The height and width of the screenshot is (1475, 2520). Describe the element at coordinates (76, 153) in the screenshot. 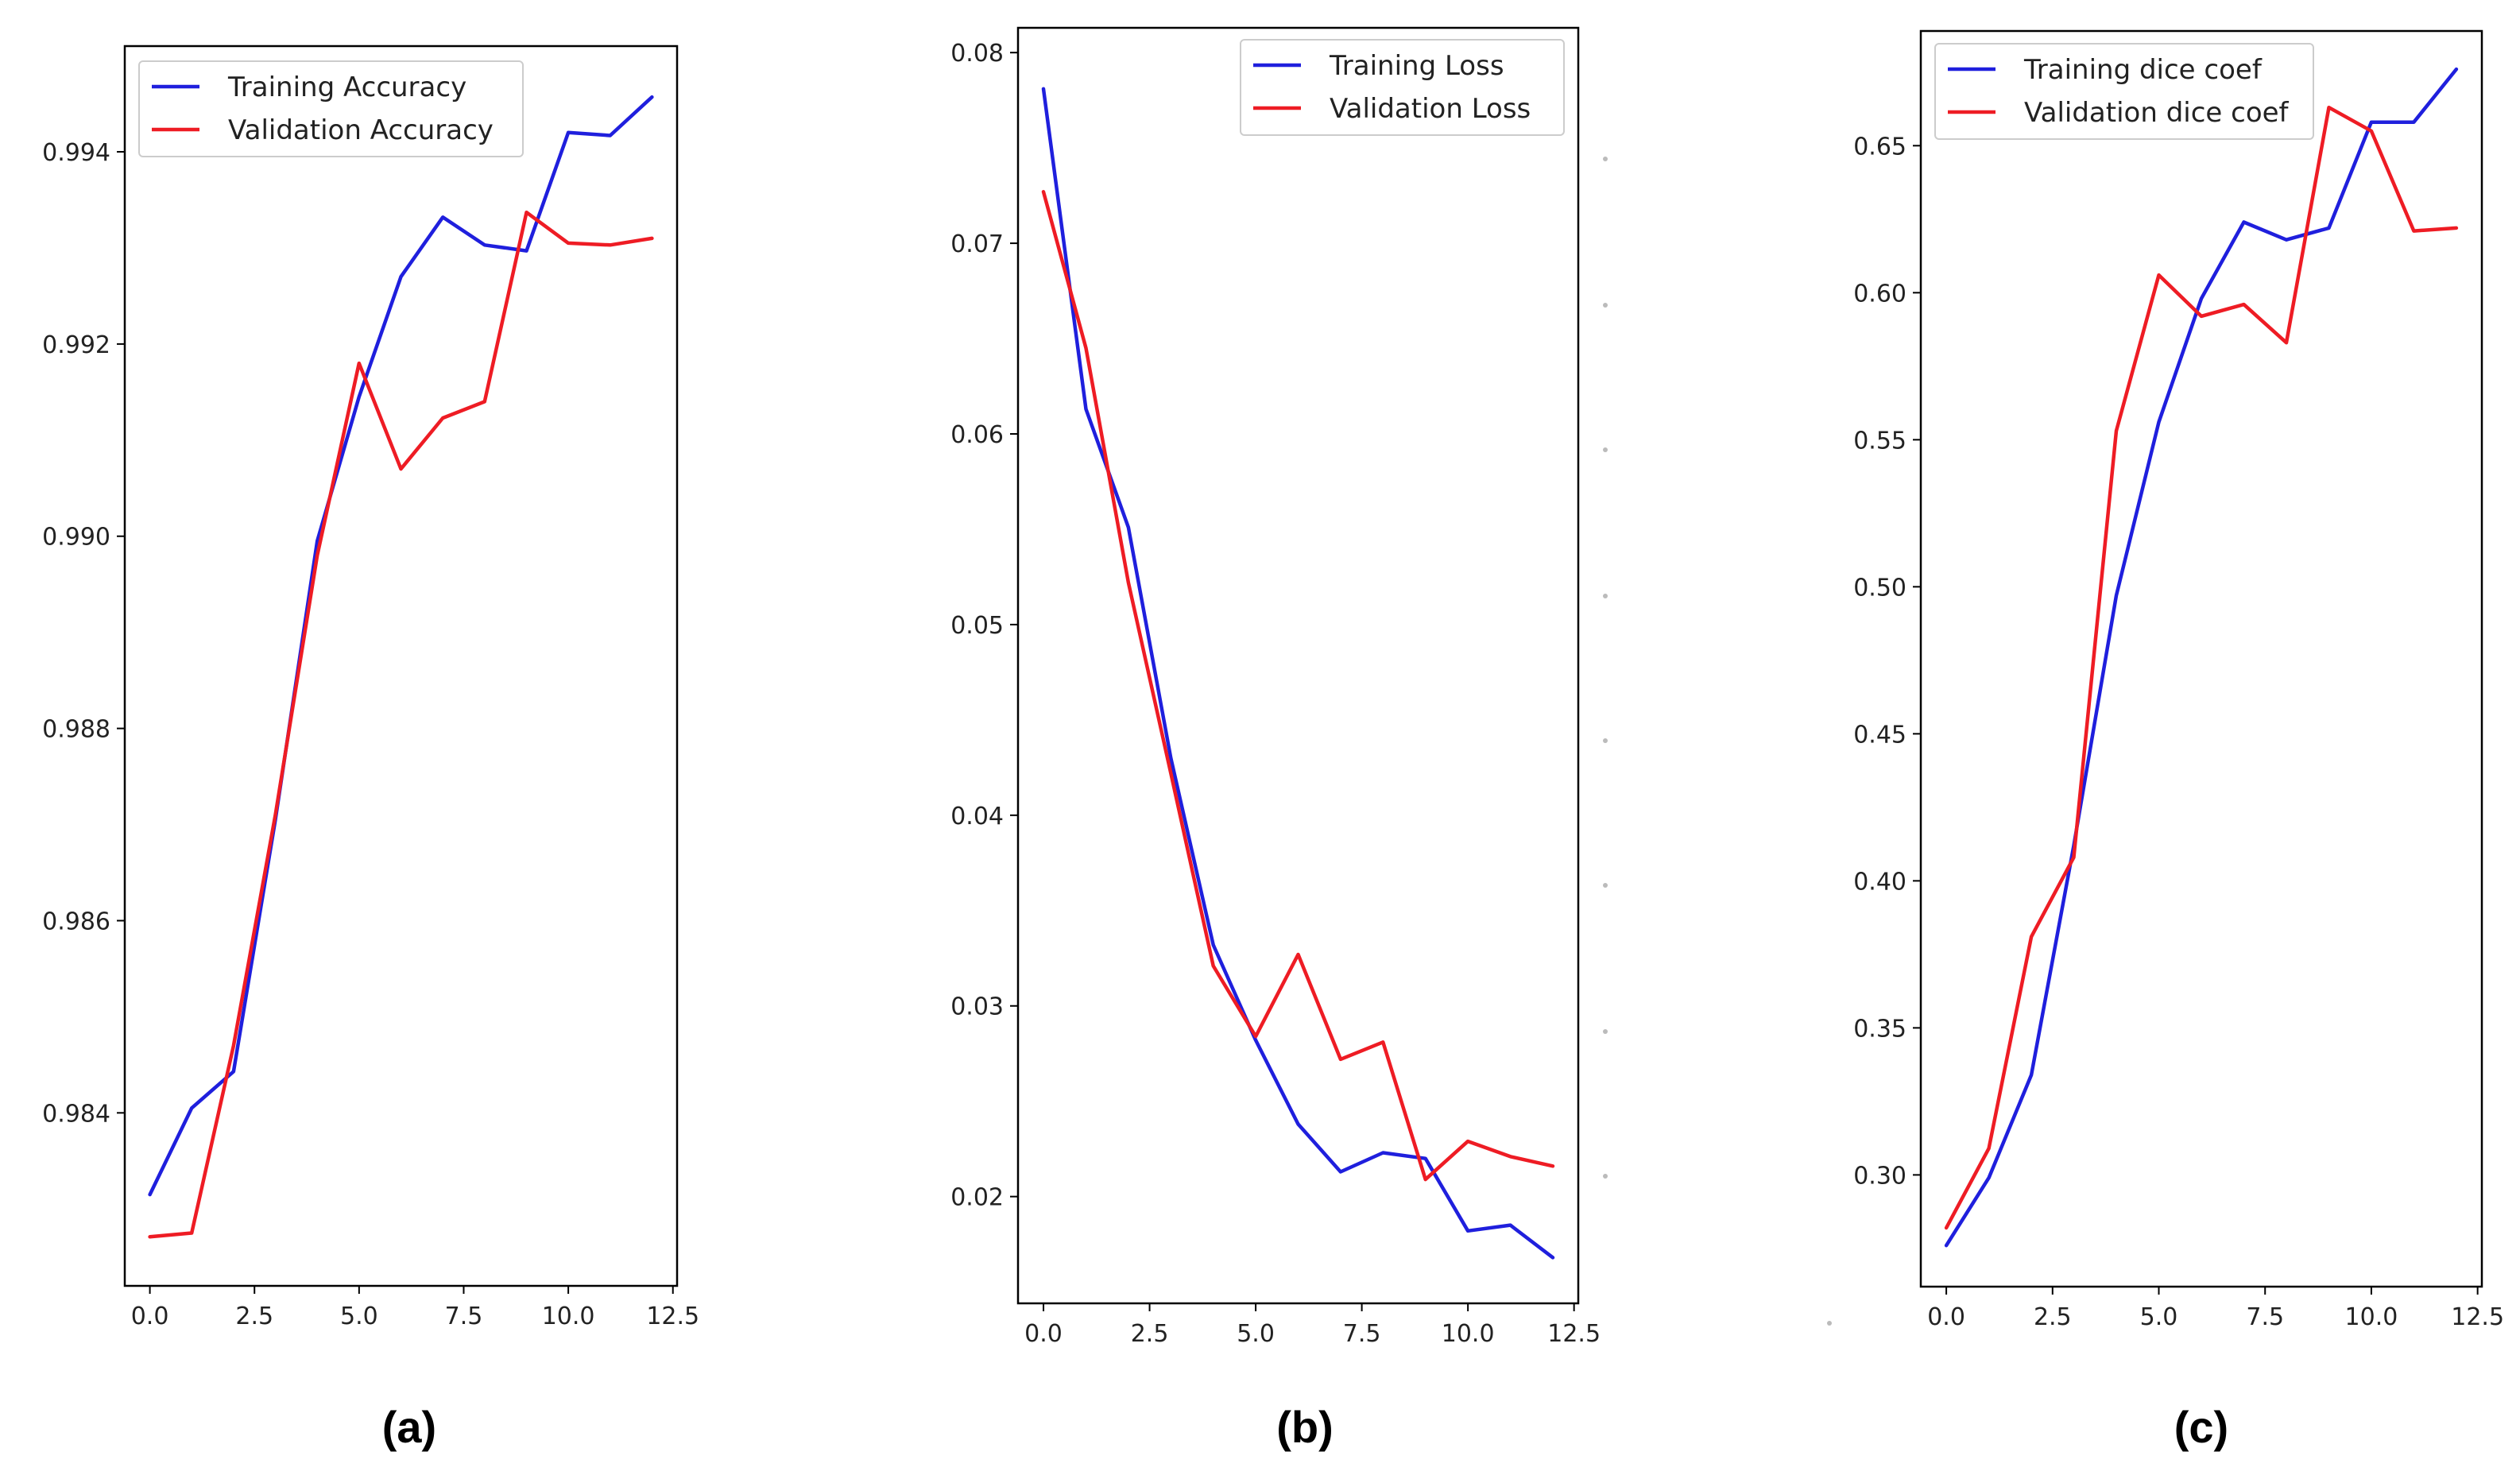

I see `y-tick-label: 0.994` at that location.